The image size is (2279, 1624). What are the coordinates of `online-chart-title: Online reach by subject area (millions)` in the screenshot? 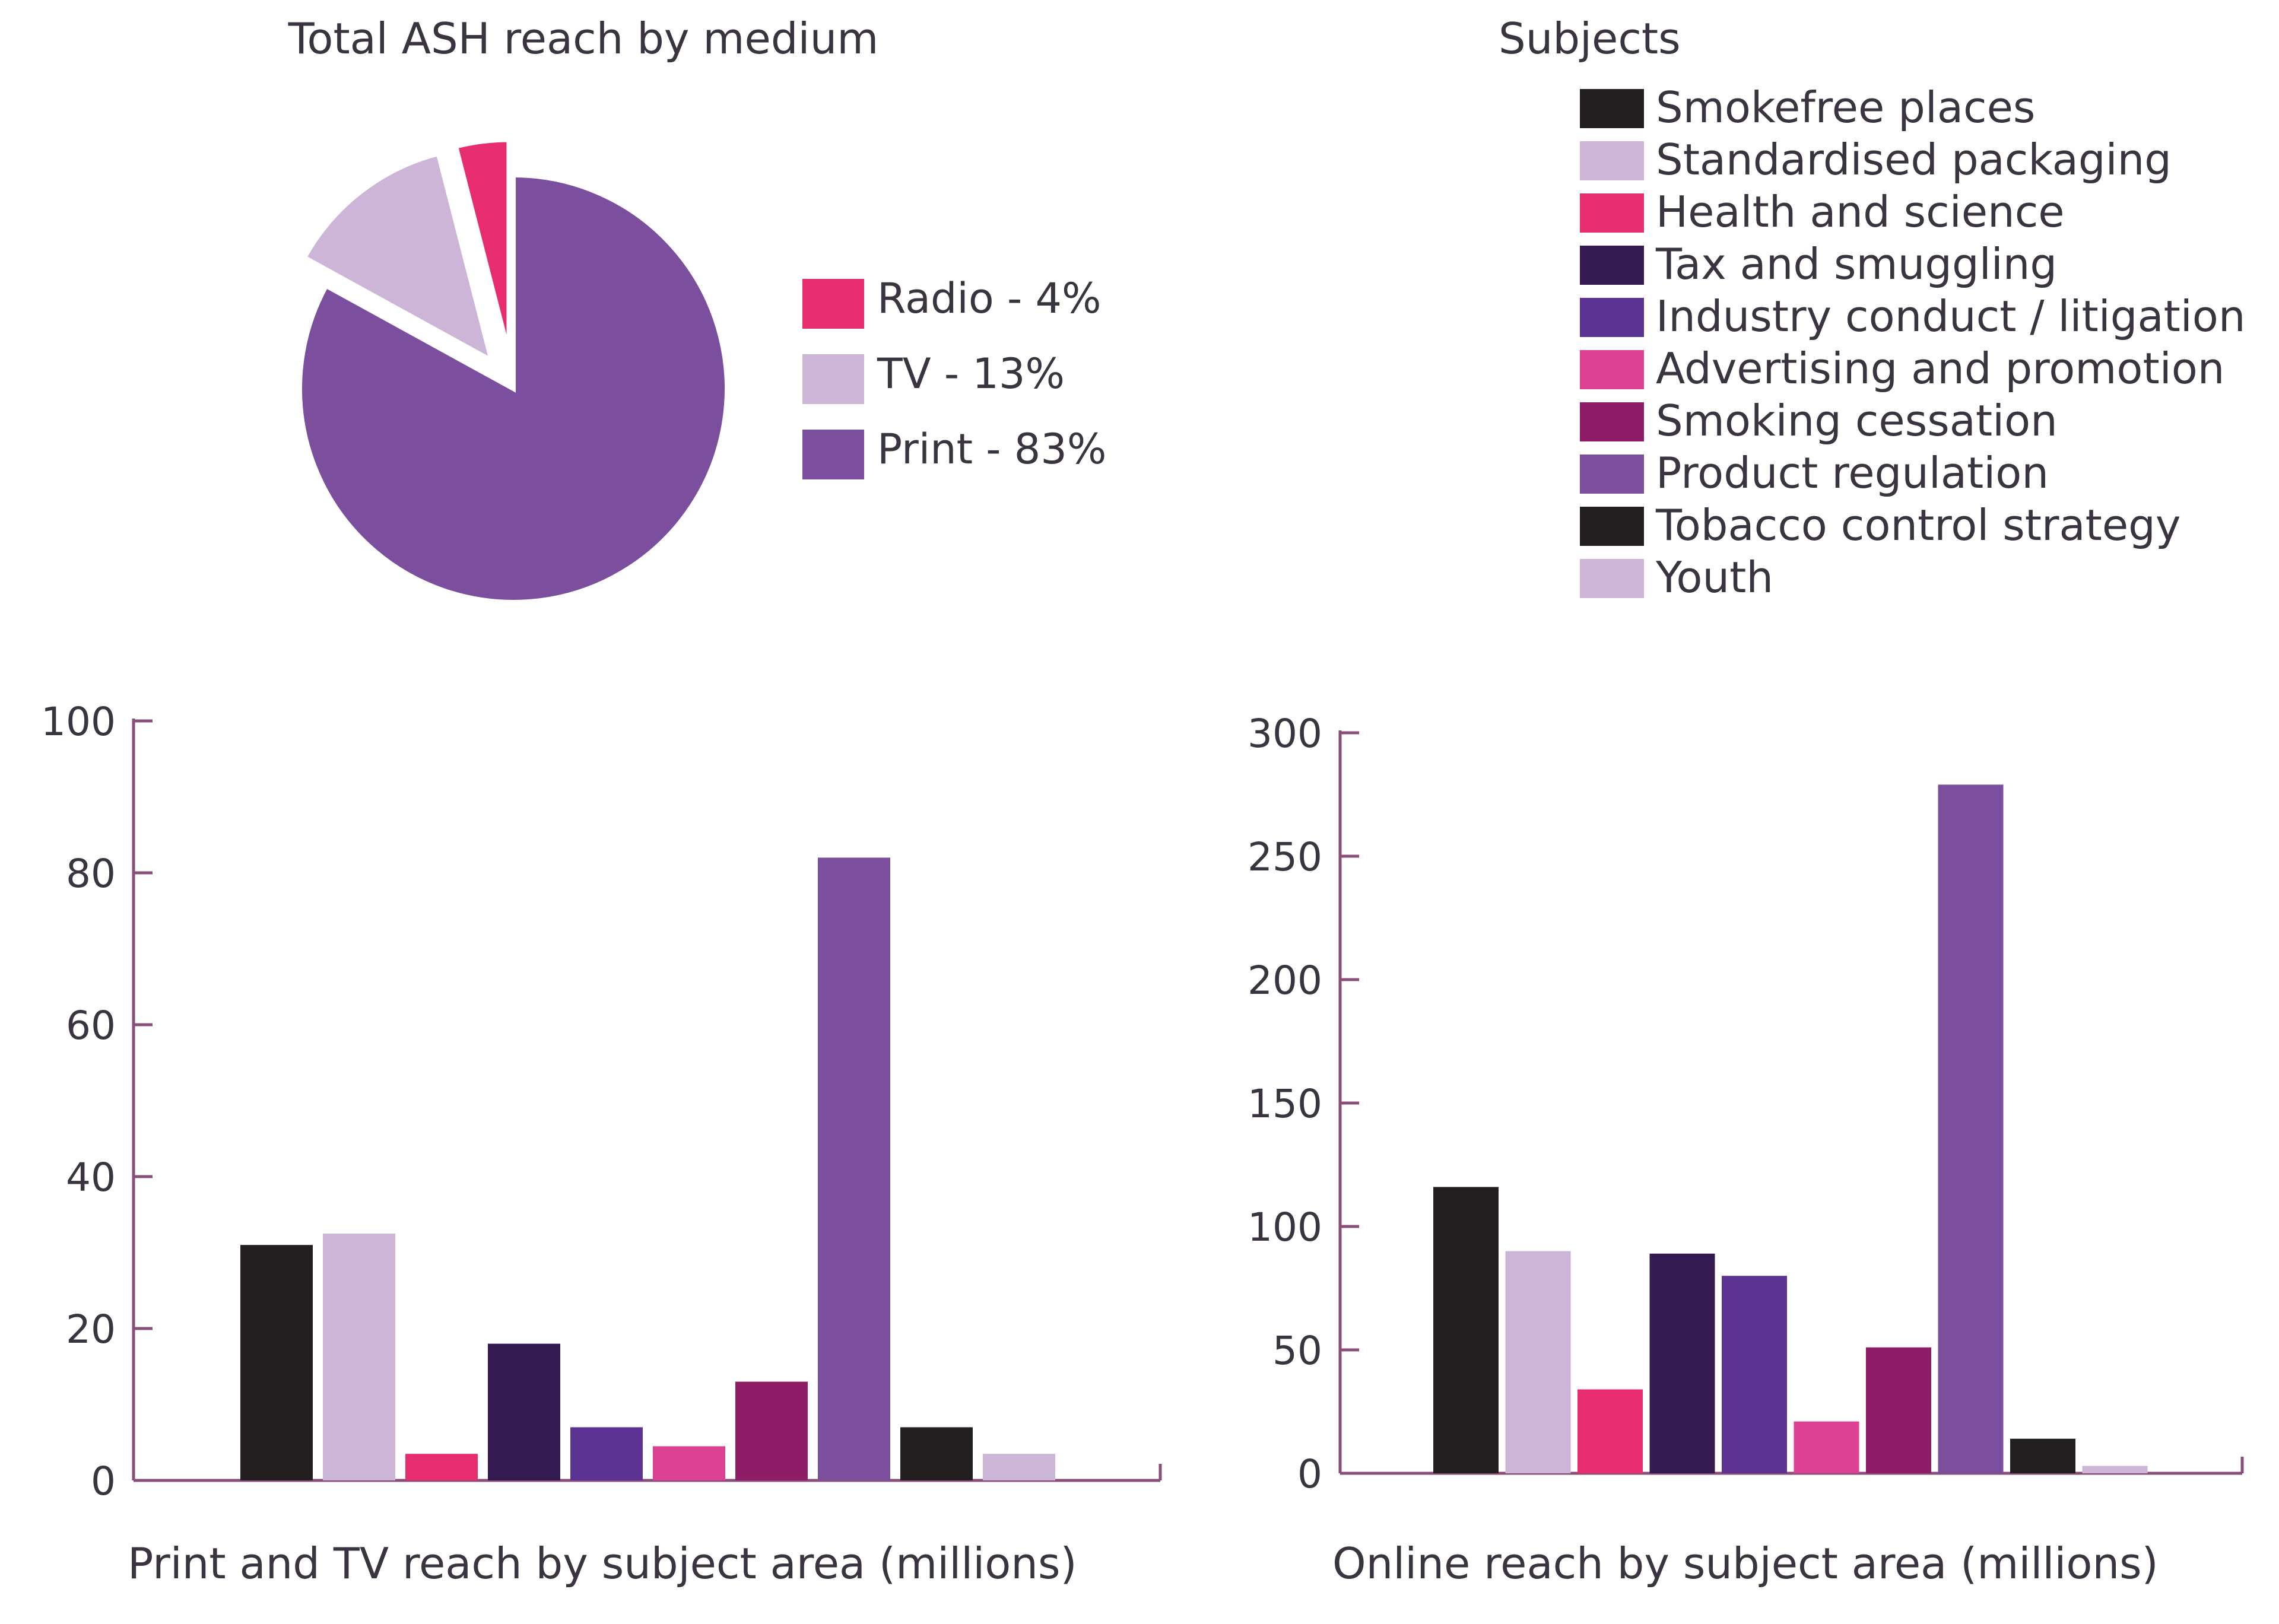 It's located at (1745, 1563).